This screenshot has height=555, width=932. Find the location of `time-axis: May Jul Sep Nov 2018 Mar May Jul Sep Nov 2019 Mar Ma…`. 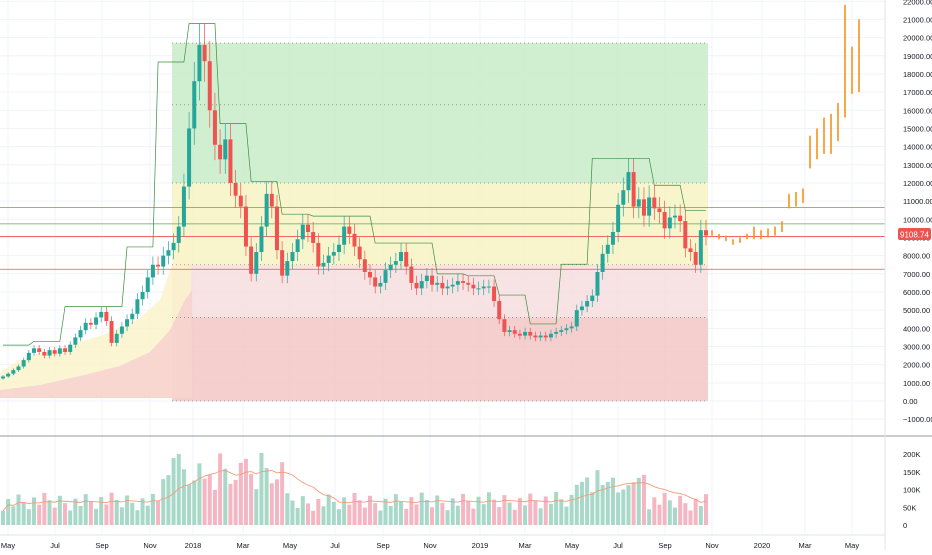

time-axis: May Jul Sep Nov 2018 Mar May Jul Sep Nov 2019 Mar Ma… is located at coordinates (430, 545).